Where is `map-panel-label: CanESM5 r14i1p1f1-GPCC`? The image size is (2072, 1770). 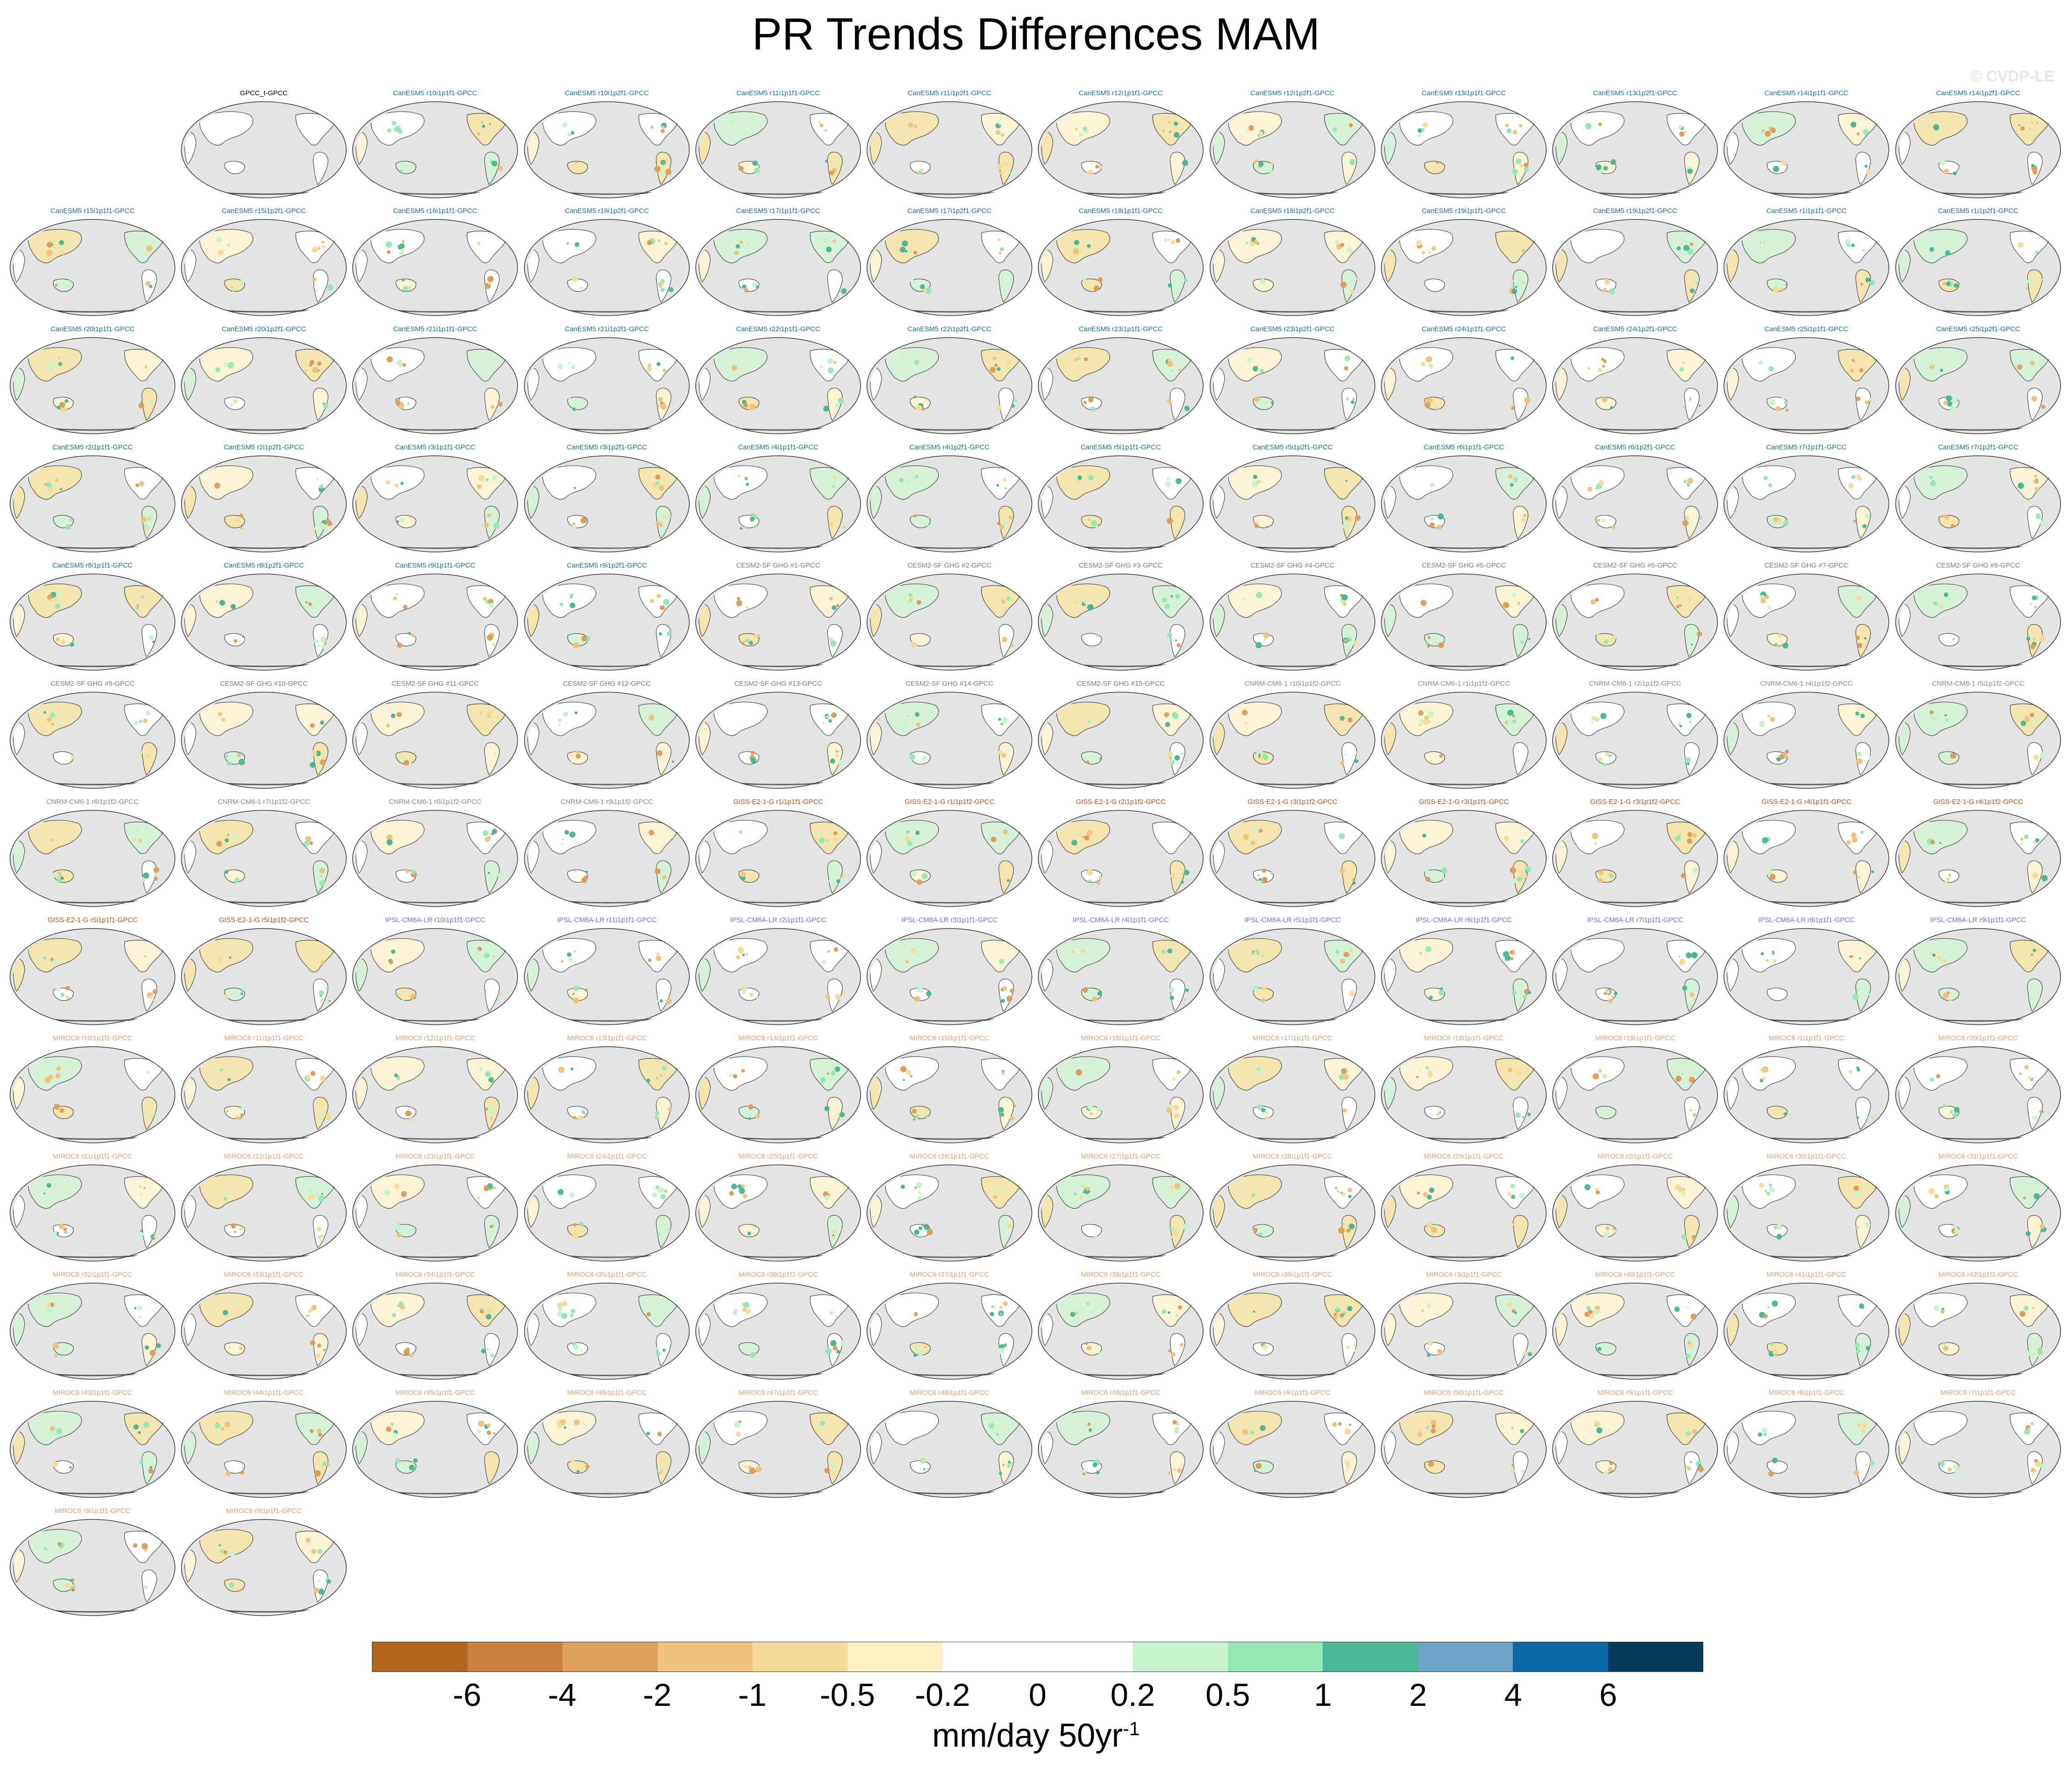 map-panel-label: CanESM5 r14i1p1f1-GPCC is located at coordinates (1806, 93).